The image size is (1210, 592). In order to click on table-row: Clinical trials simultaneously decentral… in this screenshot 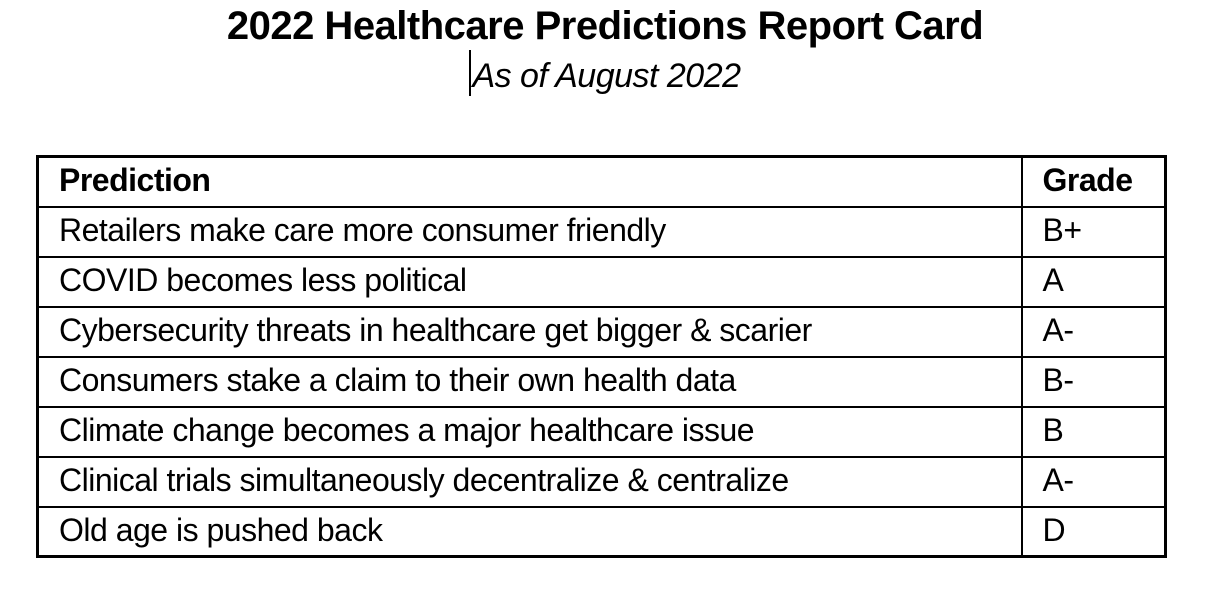, I will do `click(601, 481)`.